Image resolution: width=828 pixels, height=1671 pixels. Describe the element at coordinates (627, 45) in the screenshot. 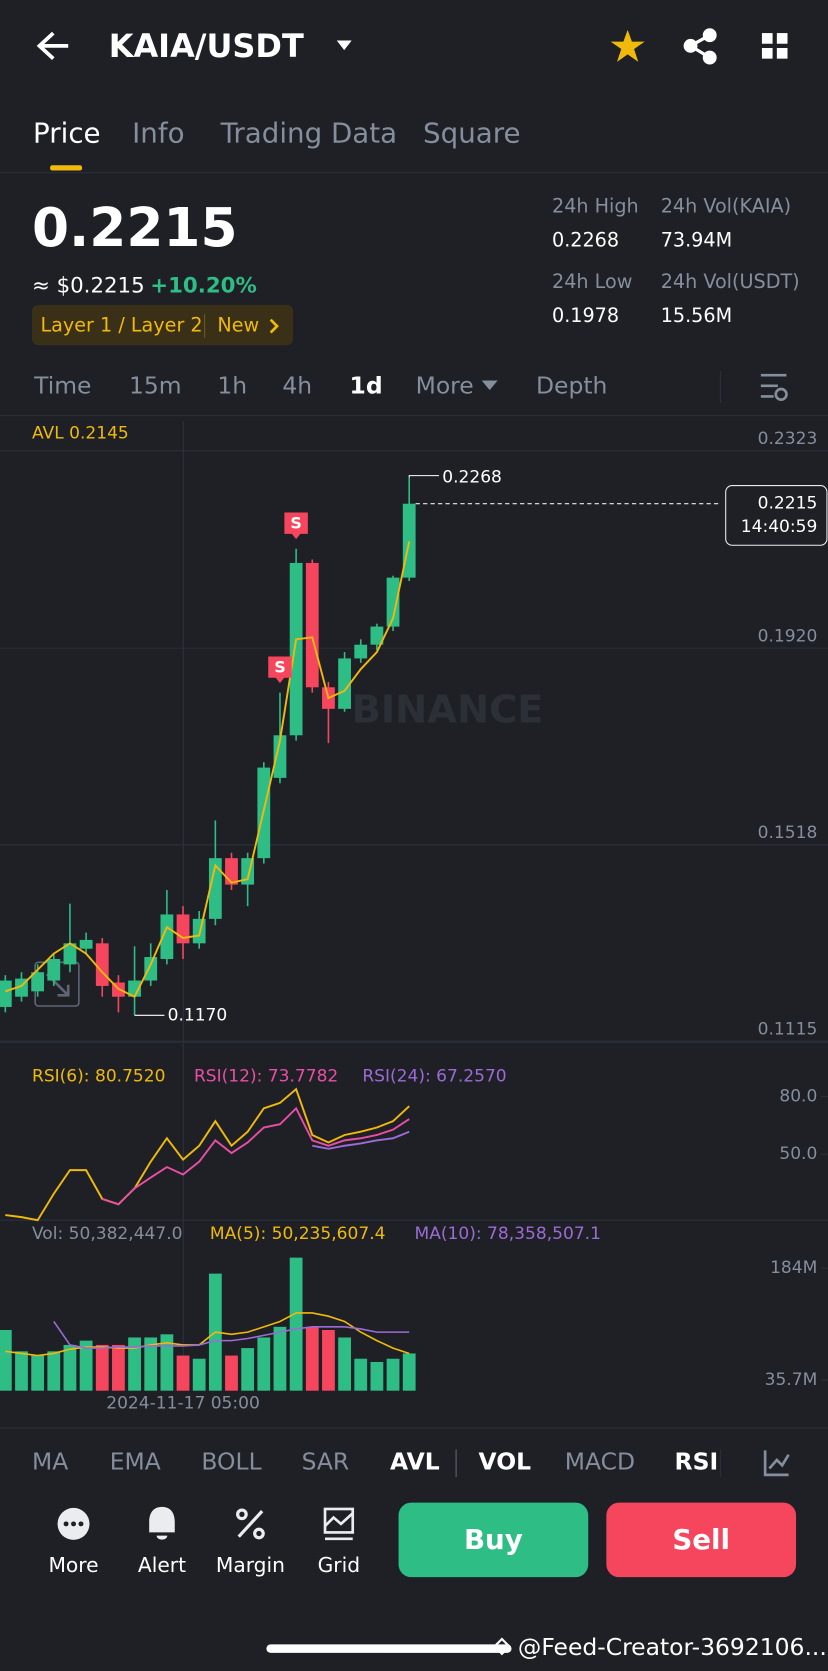

I see `favorite-star` at that location.